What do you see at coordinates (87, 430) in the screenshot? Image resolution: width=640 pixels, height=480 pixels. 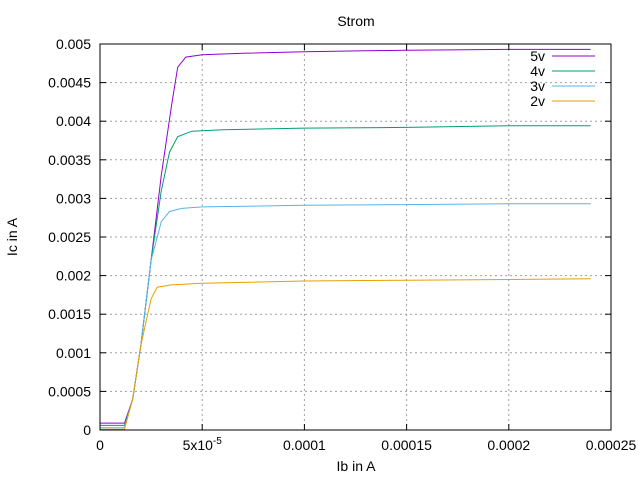 I see `y-tick-label: 0` at bounding box center [87, 430].